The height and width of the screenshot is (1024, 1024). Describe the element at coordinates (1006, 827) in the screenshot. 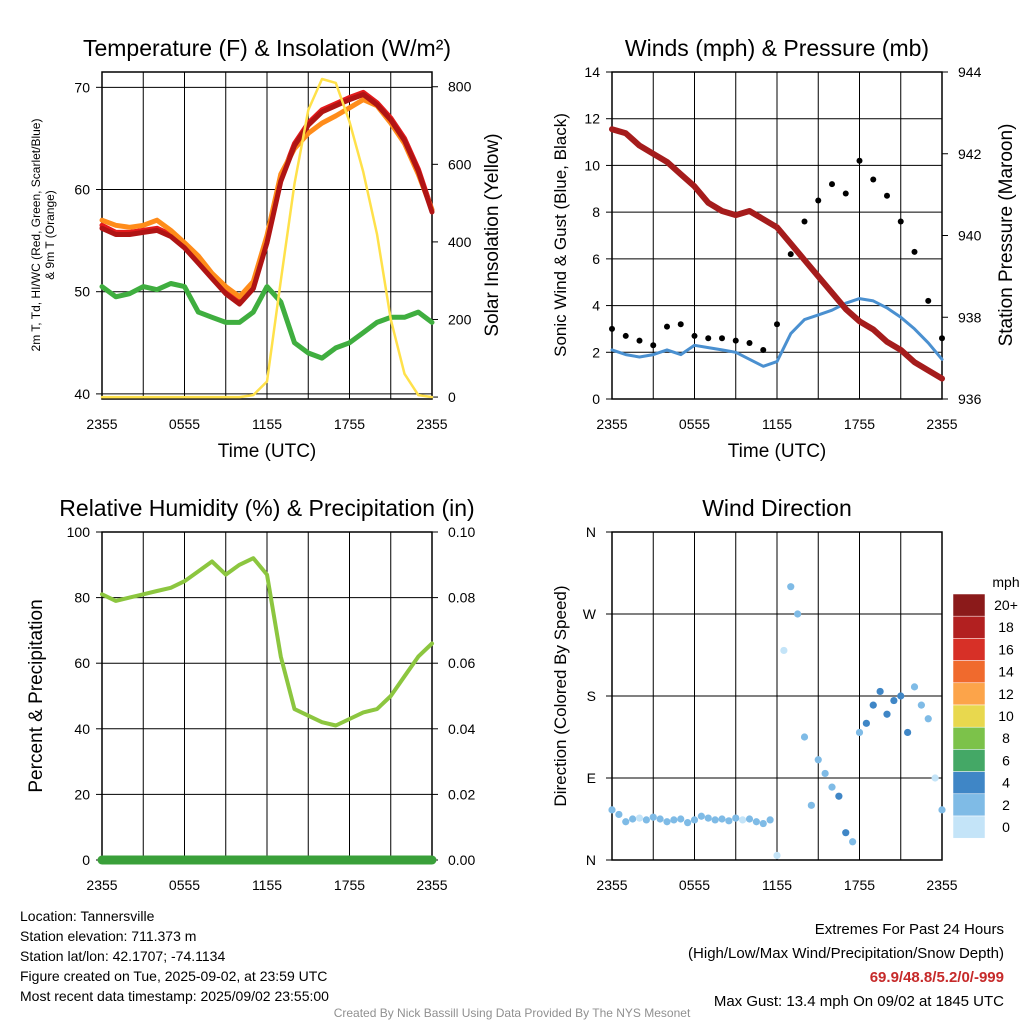

I see `legend-label: 0` at that location.